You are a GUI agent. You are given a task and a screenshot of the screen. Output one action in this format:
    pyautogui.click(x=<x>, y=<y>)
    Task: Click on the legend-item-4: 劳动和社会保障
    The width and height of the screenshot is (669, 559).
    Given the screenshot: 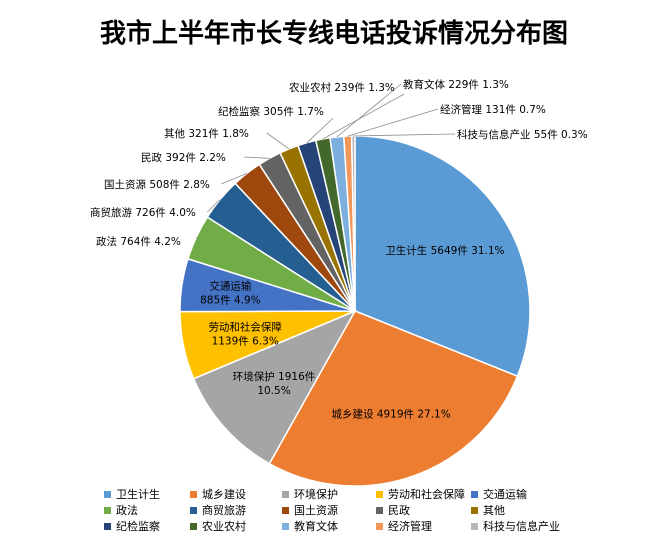 What is the action you would take?
    pyautogui.click(x=420, y=494)
    